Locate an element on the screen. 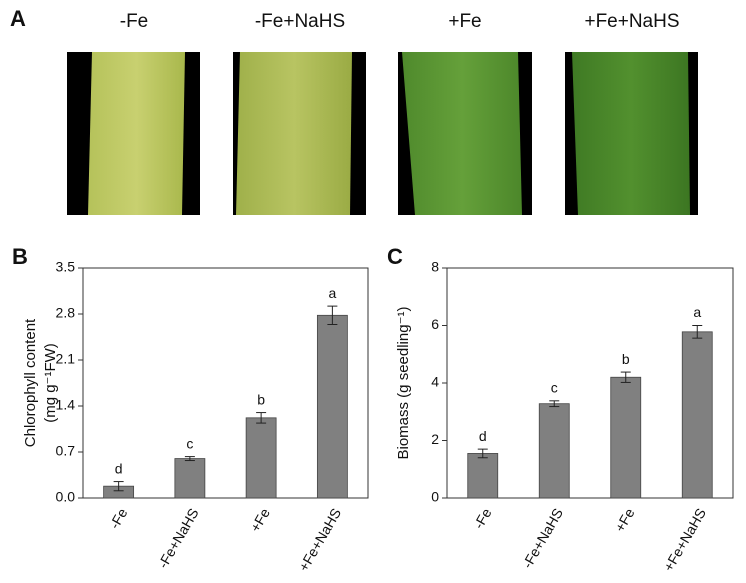  panel-label: A is located at coordinates (18, 18).